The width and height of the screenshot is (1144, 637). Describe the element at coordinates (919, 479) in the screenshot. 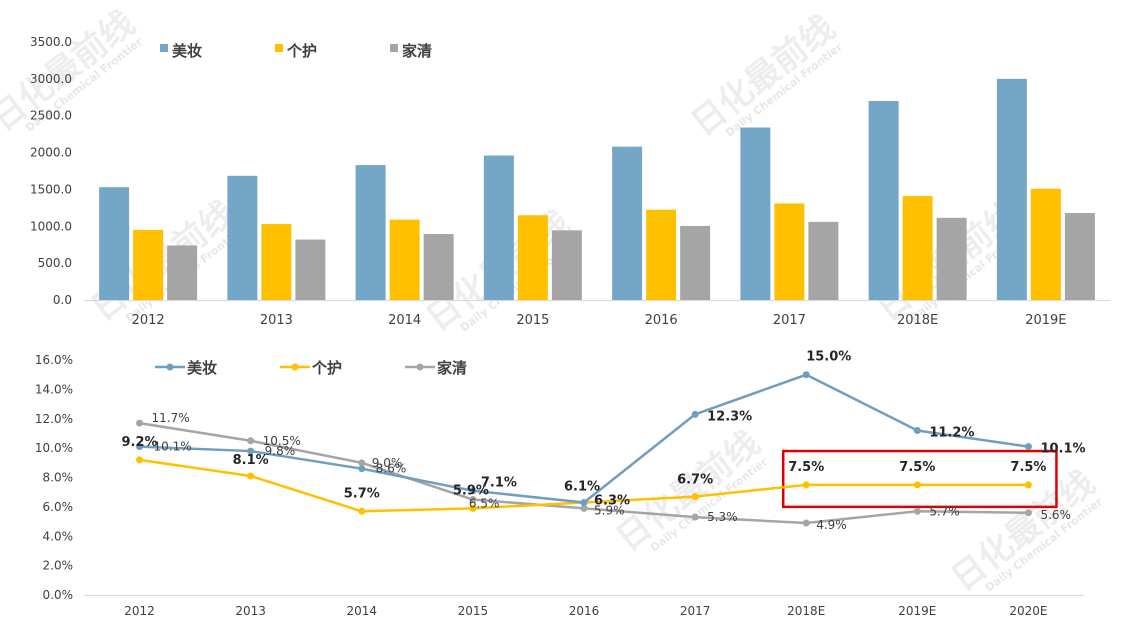

I see `highlight-box` at that location.